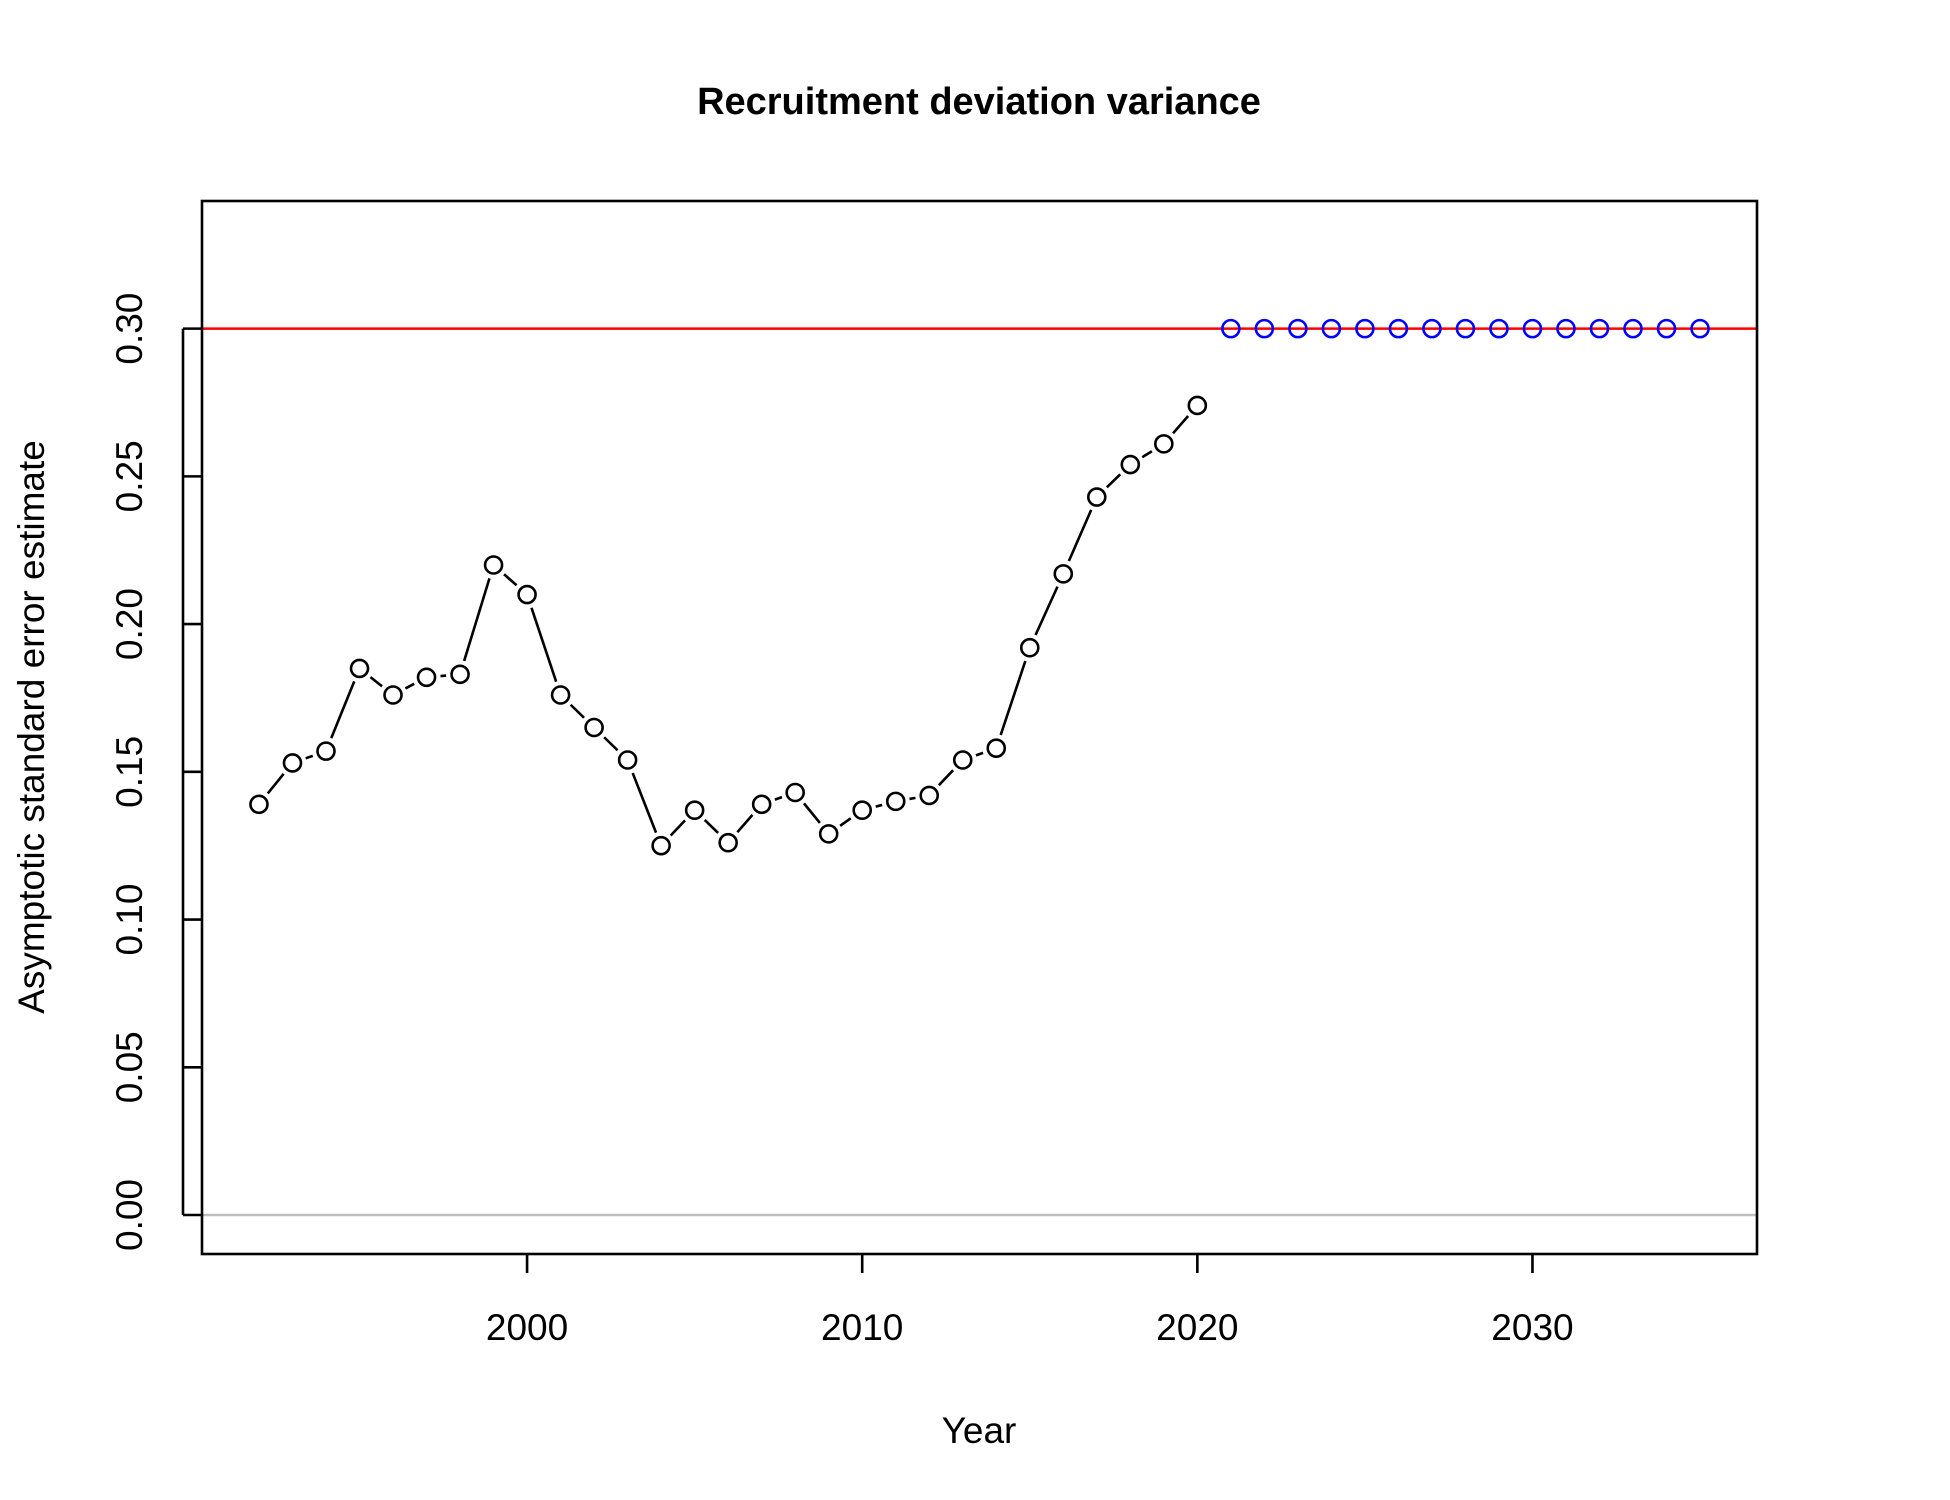 The height and width of the screenshot is (1500, 1950). I want to click on series-0-point-2020, so click(1197, 405).